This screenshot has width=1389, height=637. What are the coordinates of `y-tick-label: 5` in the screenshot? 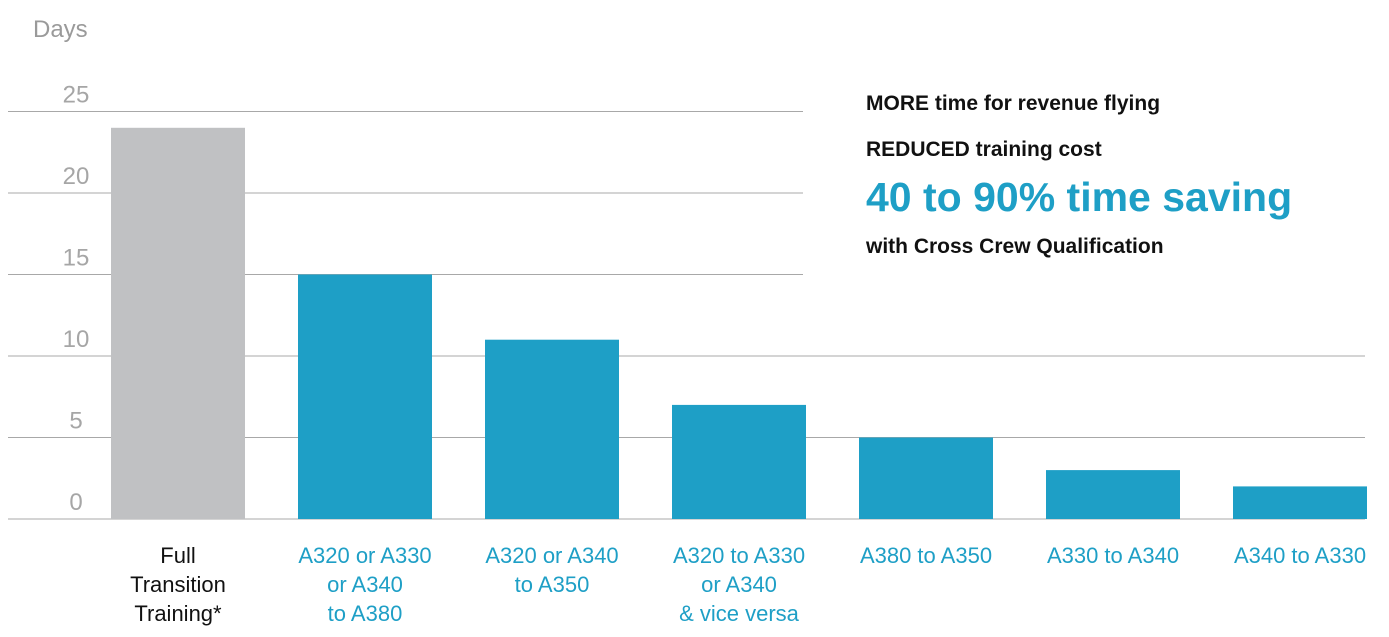 It's located at (75, 421).